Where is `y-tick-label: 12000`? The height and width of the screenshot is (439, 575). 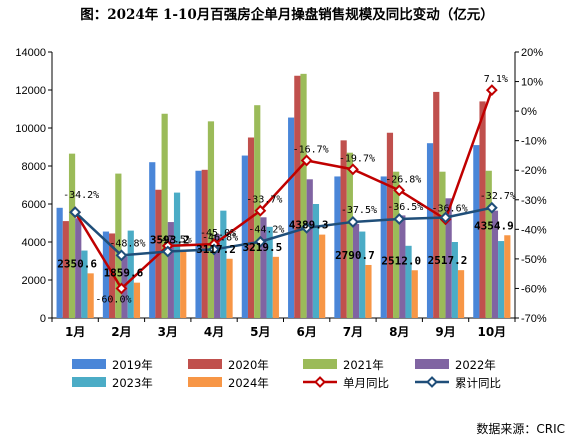 y-tick-label: 12000 is located at coordinates (30, 91).